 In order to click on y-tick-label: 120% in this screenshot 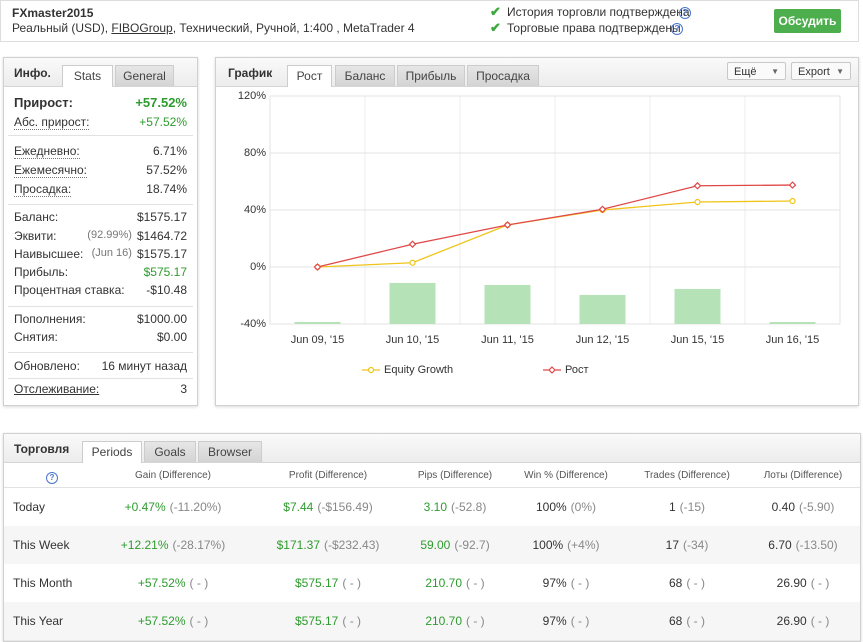, I will do `click(252, 96)`.